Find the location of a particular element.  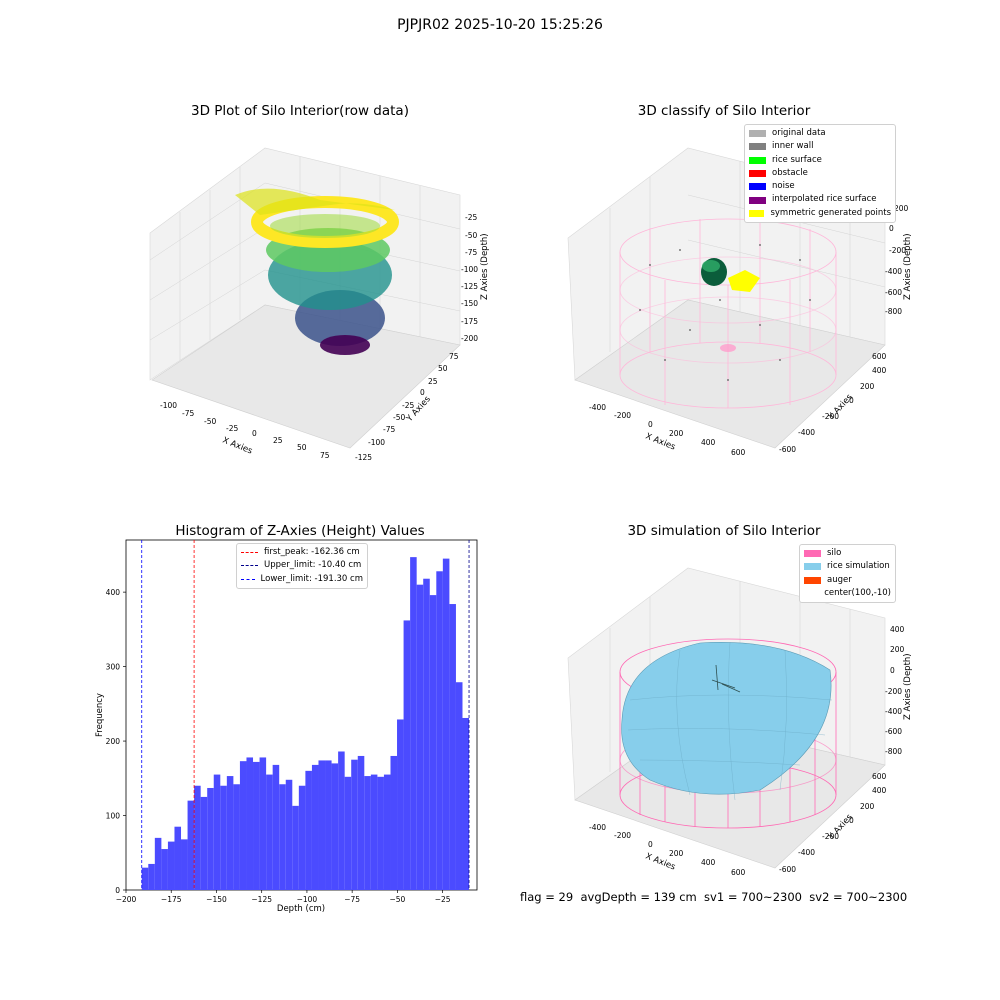

raw-ytick: -50 is located at coordinates (399, 417).